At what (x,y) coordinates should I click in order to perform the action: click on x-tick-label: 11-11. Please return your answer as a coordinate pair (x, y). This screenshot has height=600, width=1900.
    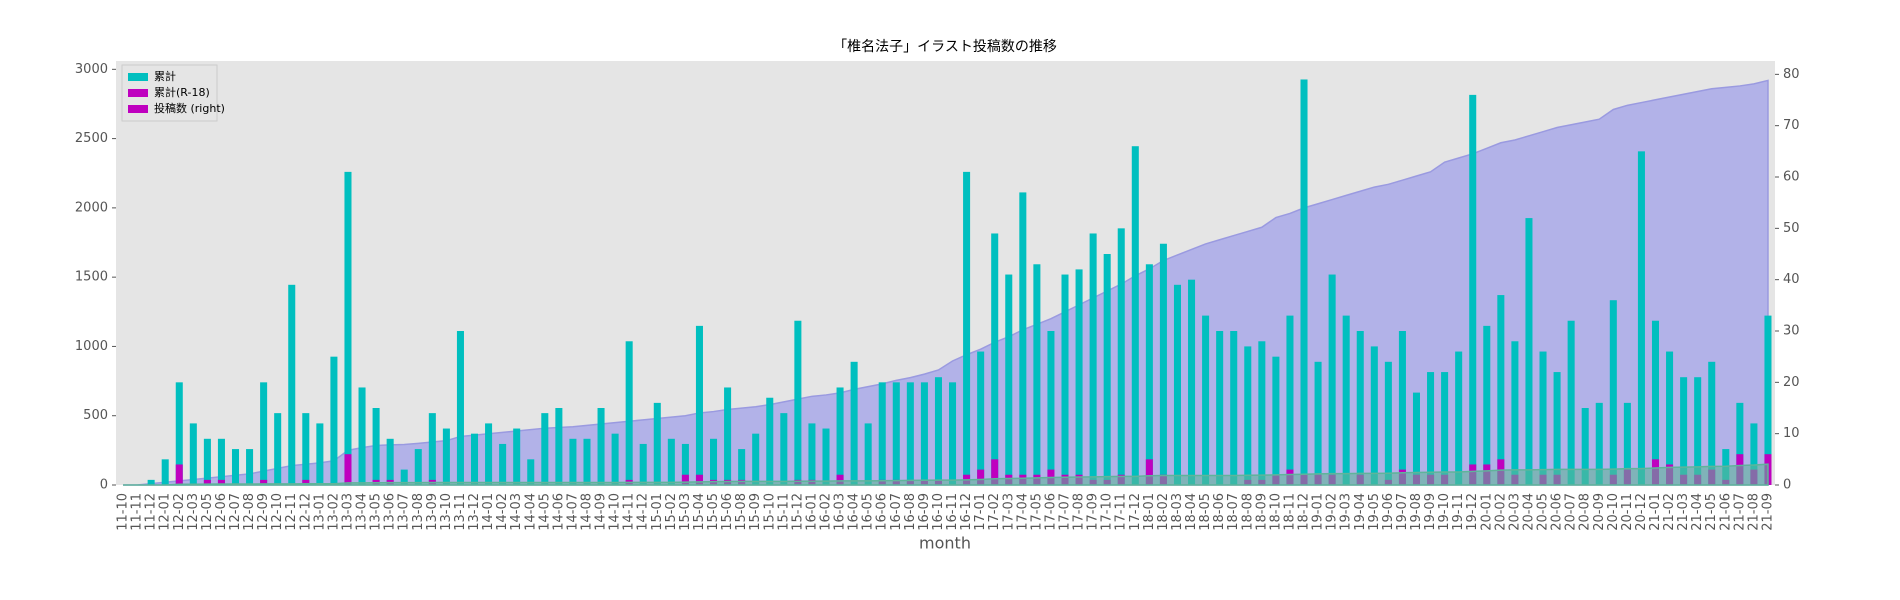
    Looking at the image, I should click on (137, 512).